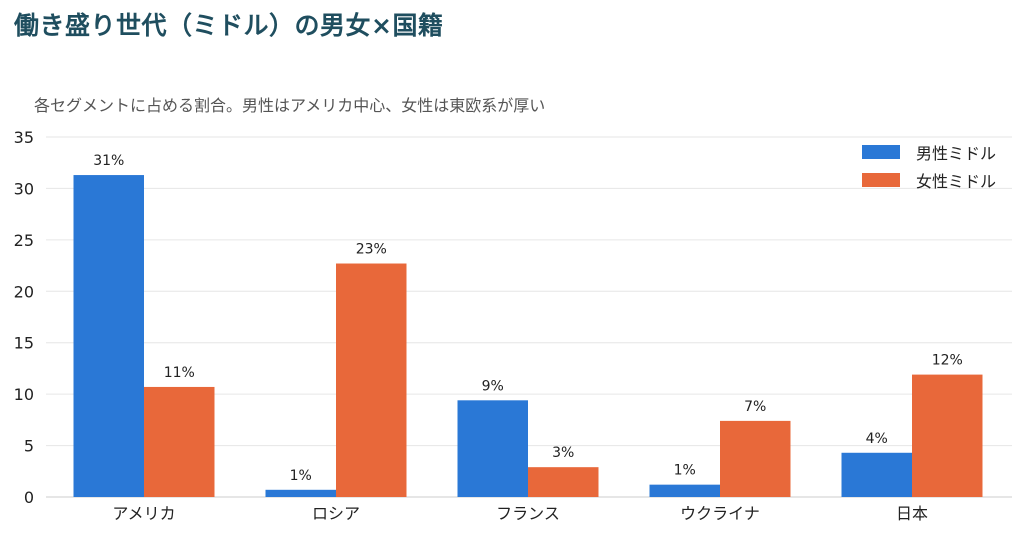  I want to click on data-label: 31%, so click(108, 161).